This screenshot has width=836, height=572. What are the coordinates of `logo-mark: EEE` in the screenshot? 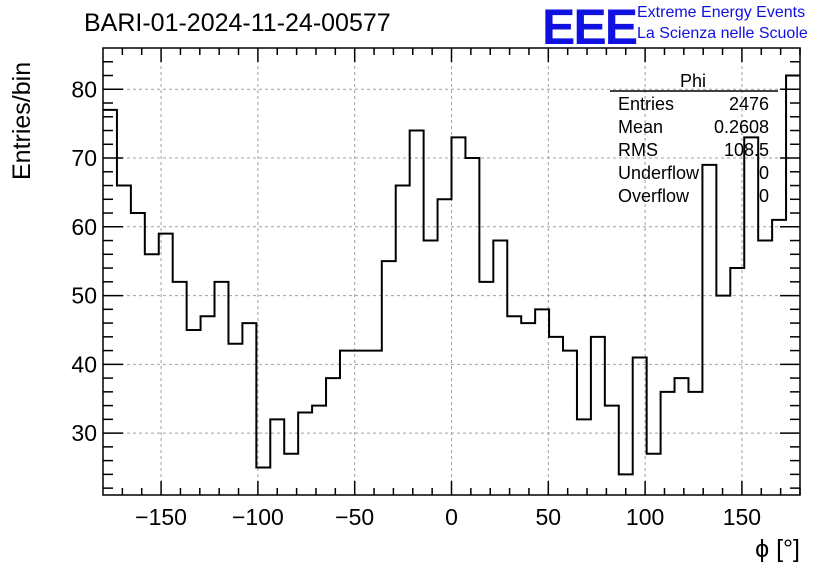 It's located at (590, 27).